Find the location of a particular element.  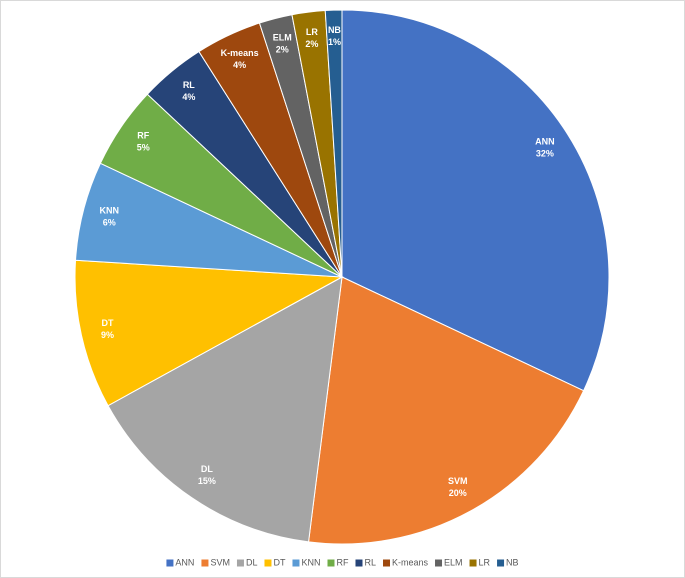

data-label-value: 32% is located at coordinates (545, 154).